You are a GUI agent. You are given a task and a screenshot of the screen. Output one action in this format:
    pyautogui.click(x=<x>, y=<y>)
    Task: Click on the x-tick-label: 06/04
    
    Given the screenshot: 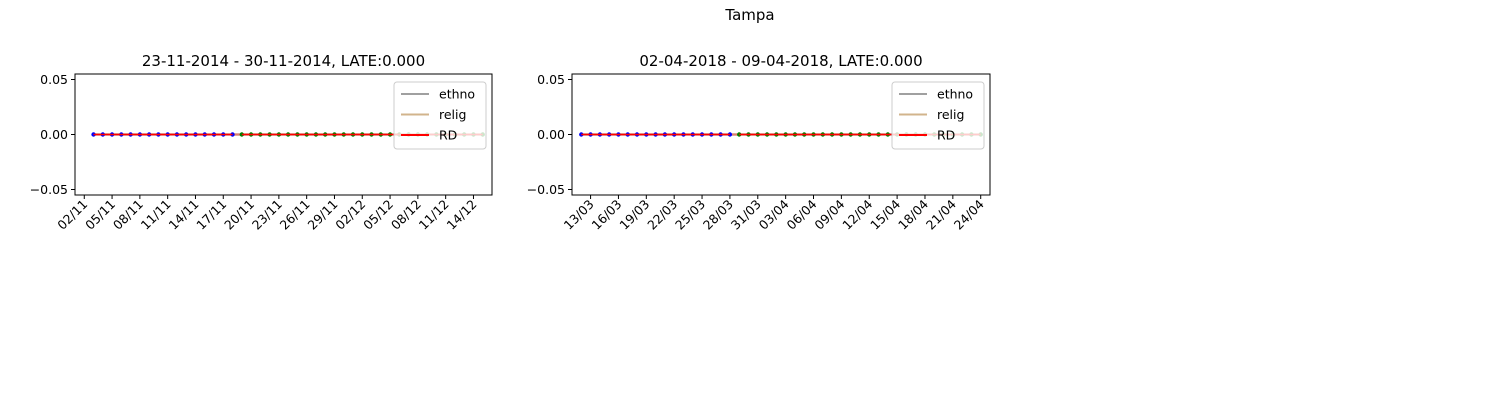 What is the action you would take?
    pyautogui.click(x=802, y=214)
    